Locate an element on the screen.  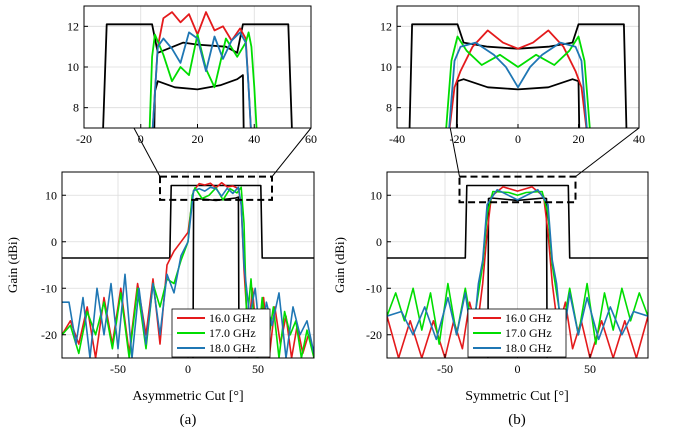
panel-a-zoom-box is located at coordinates (216, 188).